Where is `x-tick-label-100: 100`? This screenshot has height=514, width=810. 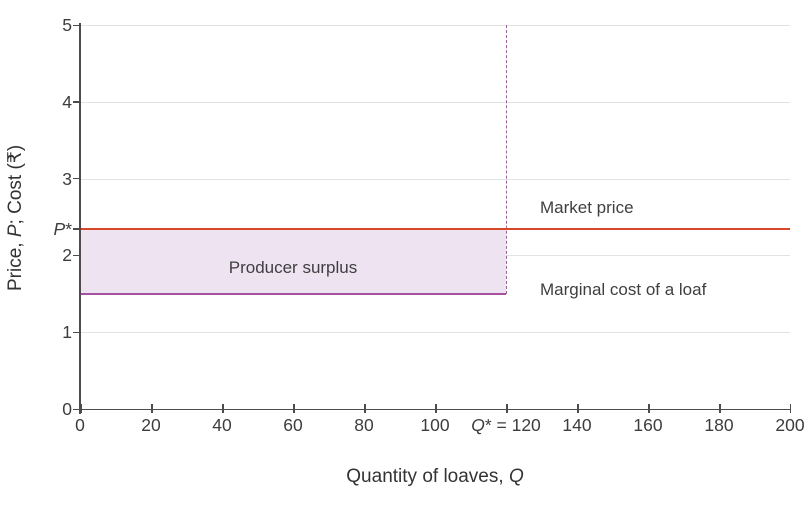 x-tick-label-100: 100 is located at coordinates (435, 425).